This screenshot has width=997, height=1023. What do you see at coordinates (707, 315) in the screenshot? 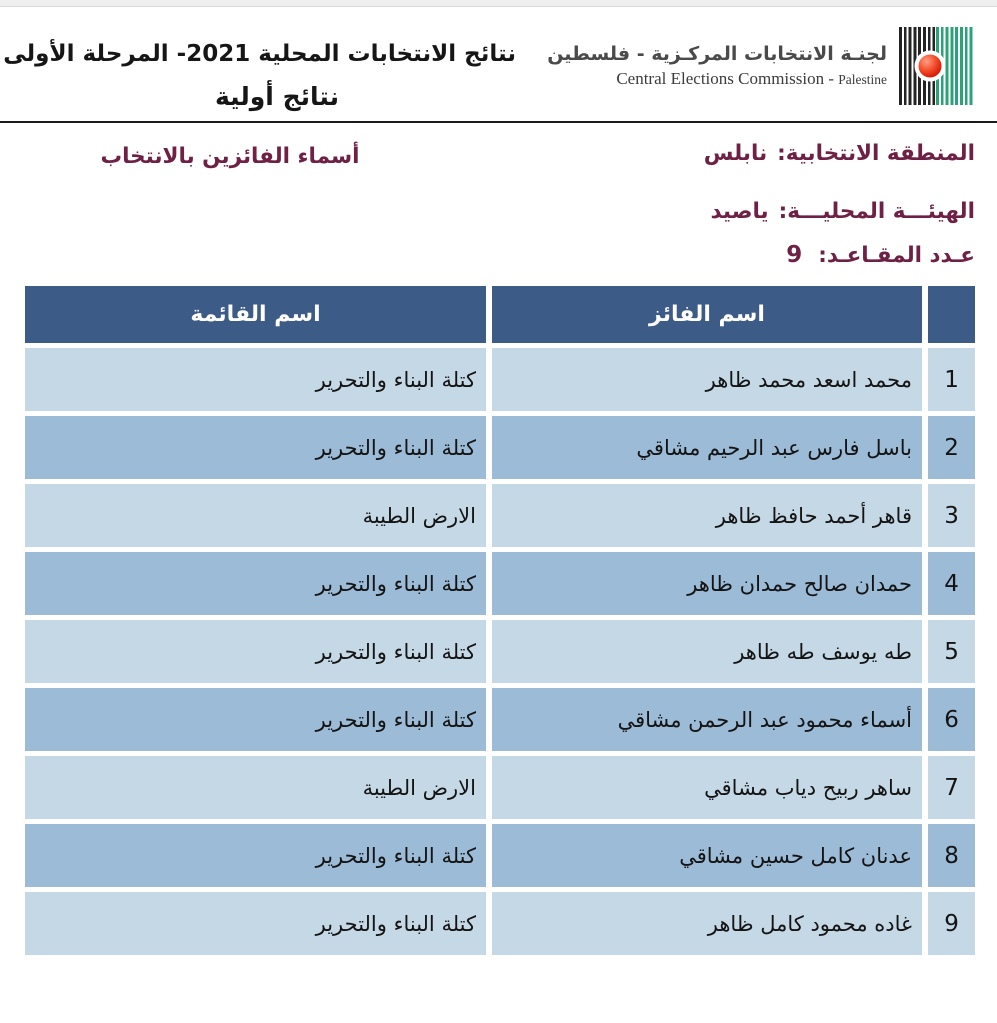
I see `col-header-winner: اسم الفائز` at bounding box center [707, 315].